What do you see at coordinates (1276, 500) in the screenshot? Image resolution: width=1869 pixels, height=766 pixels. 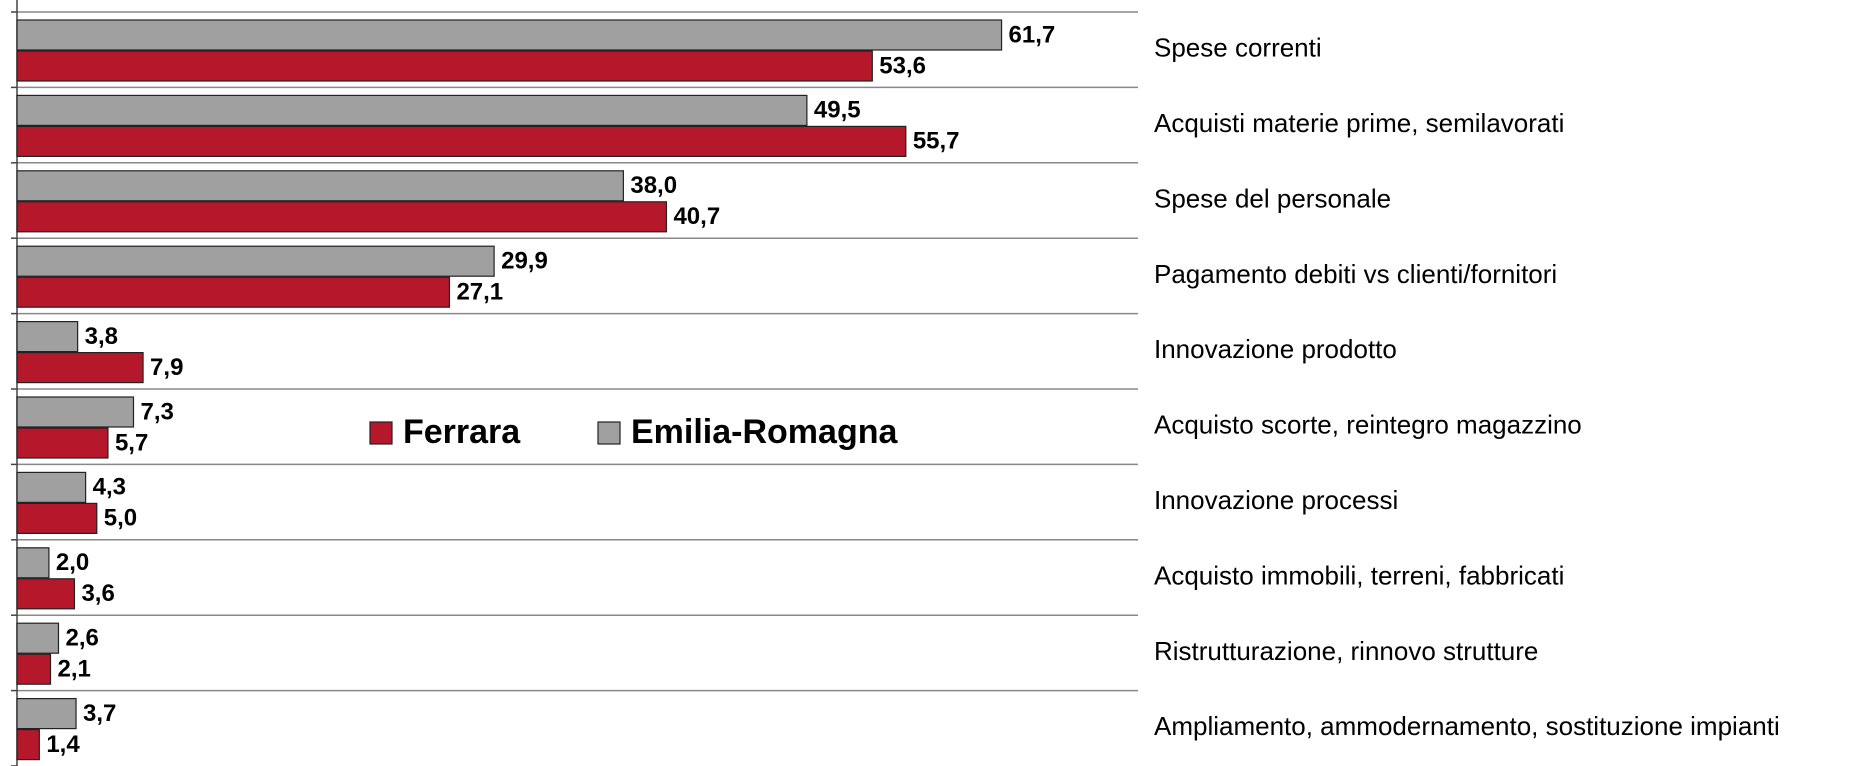 I see `category-label: Innovazione processi` at bounding box center [1276, 500].